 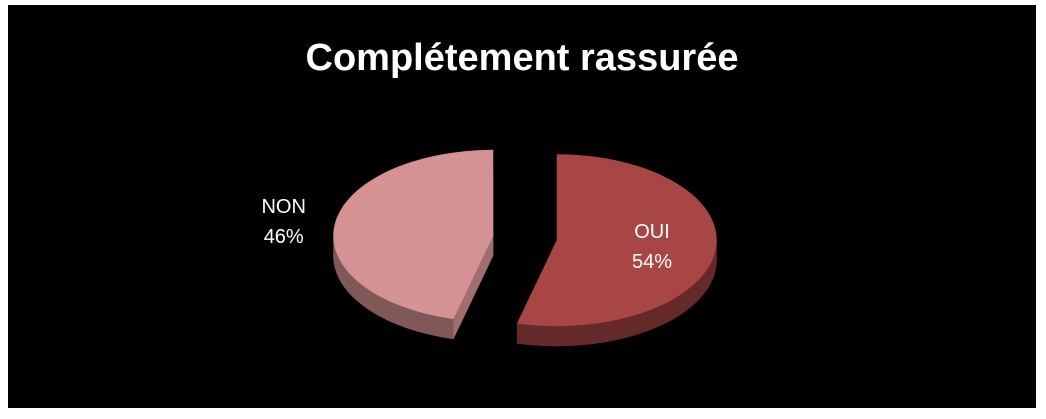 What do you see at coordinates (652, 232) in the screenshot?
I see `slice-category-label: OUI` at bounding box center [652, 232].